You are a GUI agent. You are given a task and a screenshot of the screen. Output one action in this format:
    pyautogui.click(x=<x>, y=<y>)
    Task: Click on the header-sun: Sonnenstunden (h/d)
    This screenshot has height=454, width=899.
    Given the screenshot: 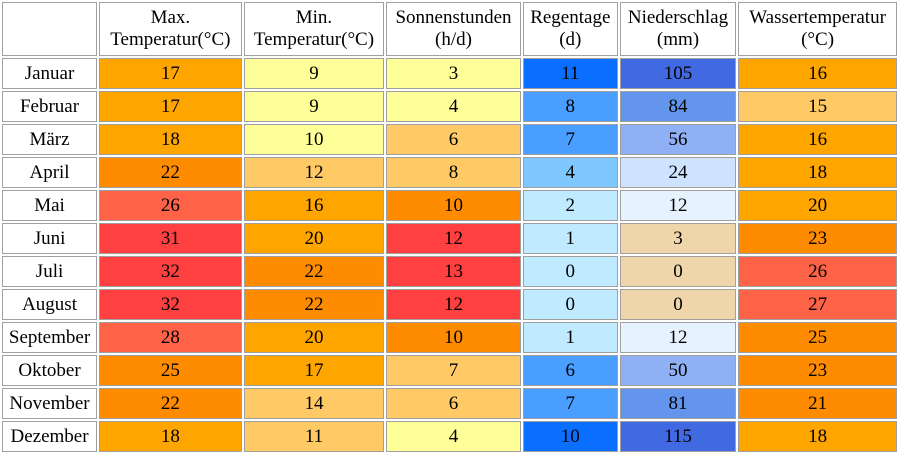 What is the action you would take?
    pyautogui.click(x=453, y=29)
    